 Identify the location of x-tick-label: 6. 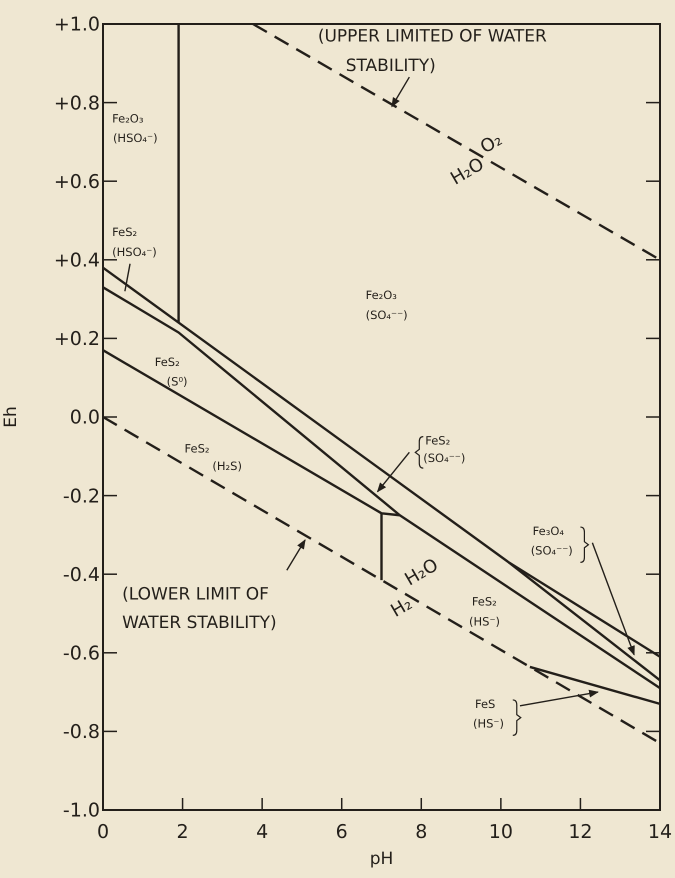
(342, 832).